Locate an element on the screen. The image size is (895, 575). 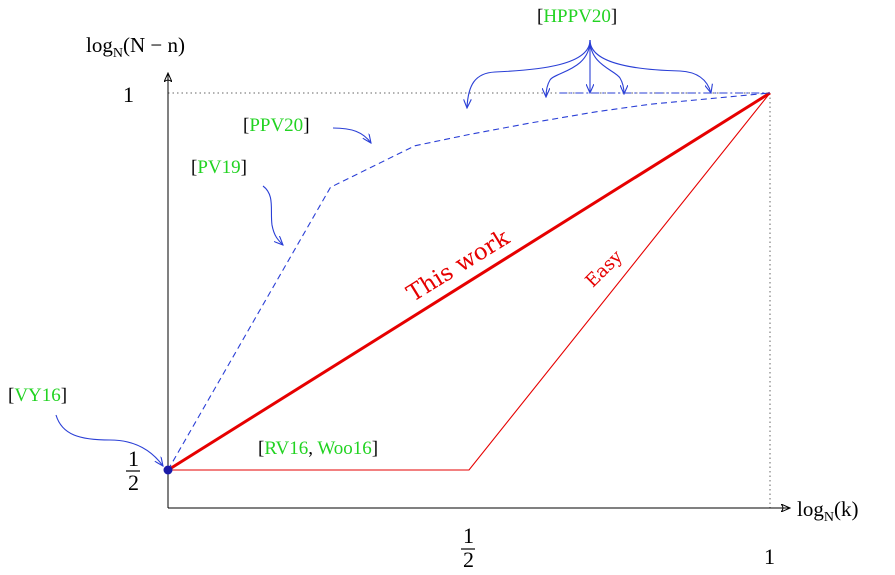
y-tick-1: 1 is located at coordinates (128, 94).